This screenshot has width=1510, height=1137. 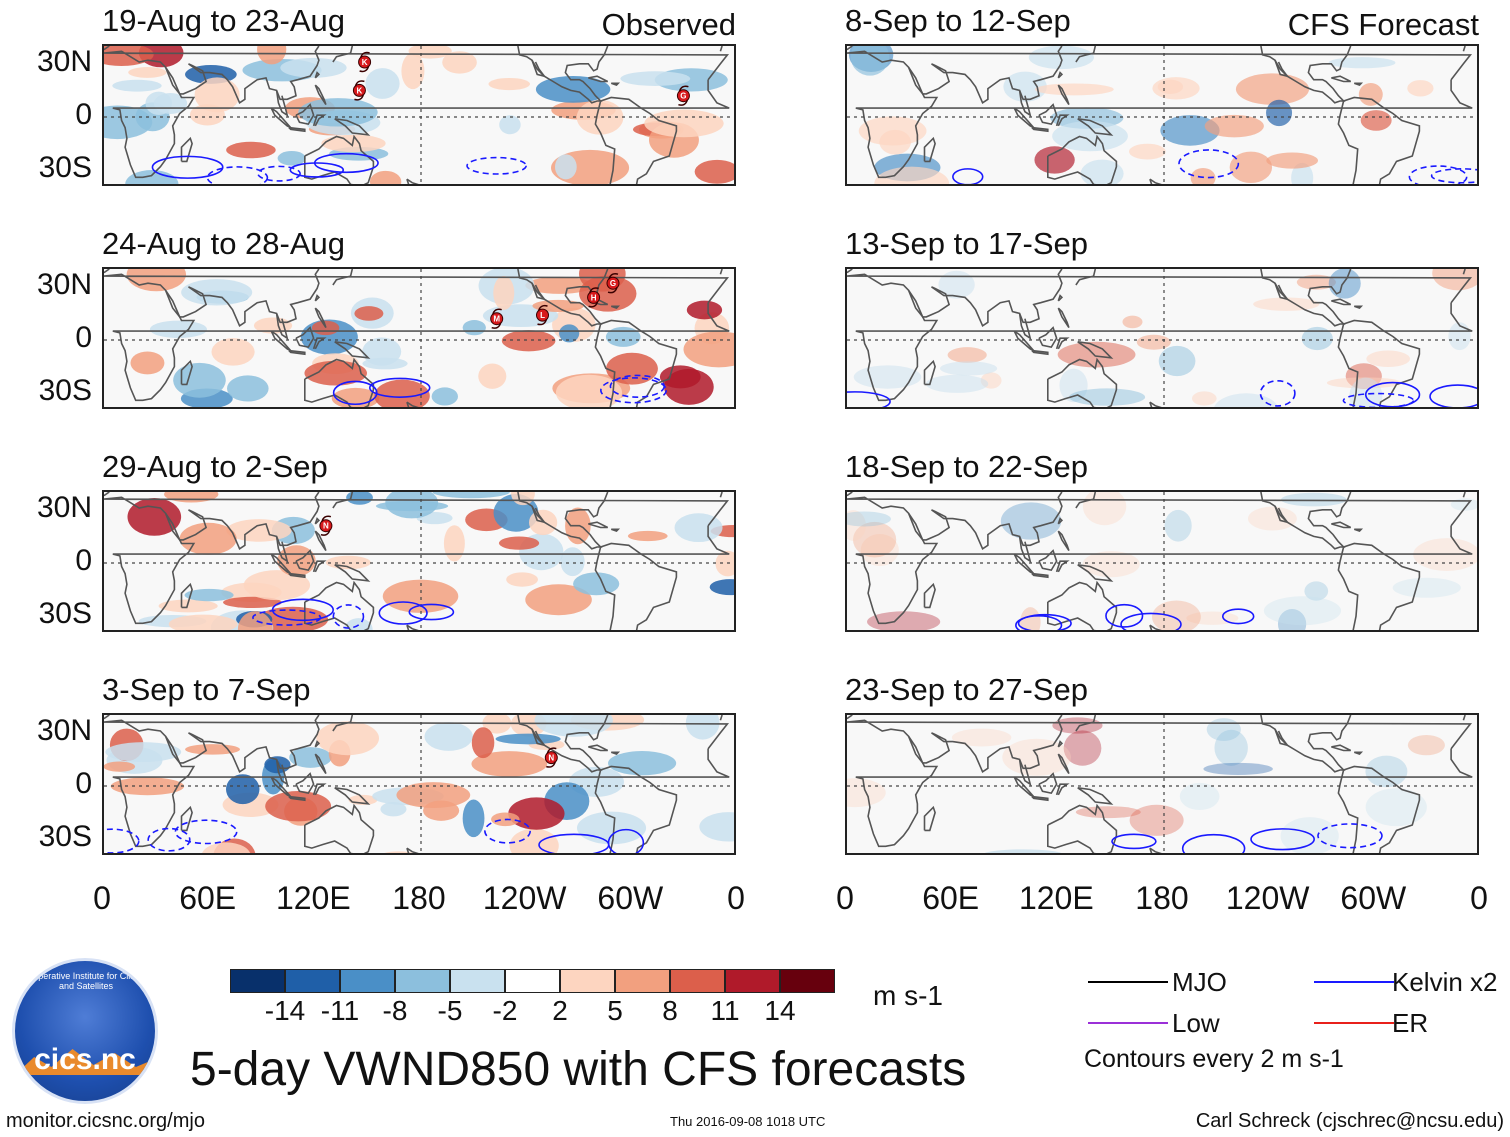 What do you see at coordinates (105, 1121) in the screenshot?
I see `footer-url: monitor.cicsnc.org/mjo` at bounding box center [105, 1121].